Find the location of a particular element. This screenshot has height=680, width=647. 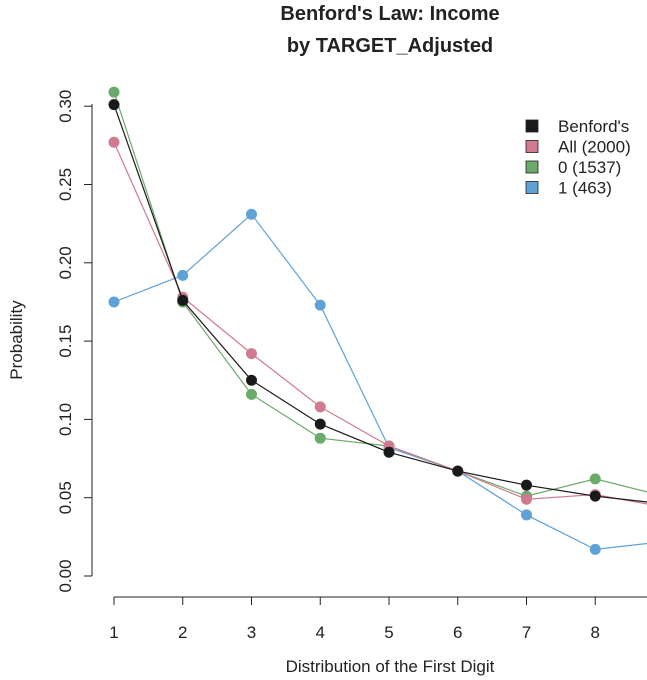

y-axis-label: Probability is located at coordinates (16, 340).